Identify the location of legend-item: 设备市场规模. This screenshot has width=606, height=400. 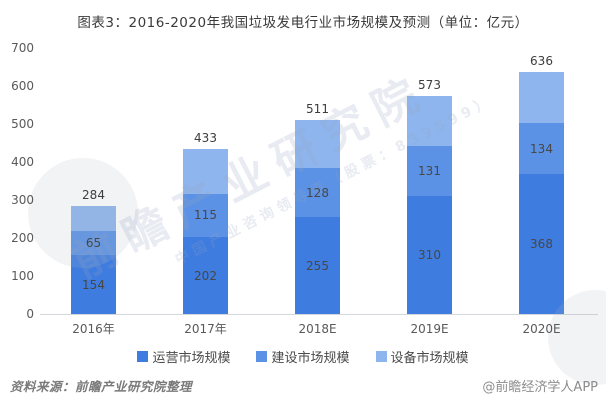
(422, 356).